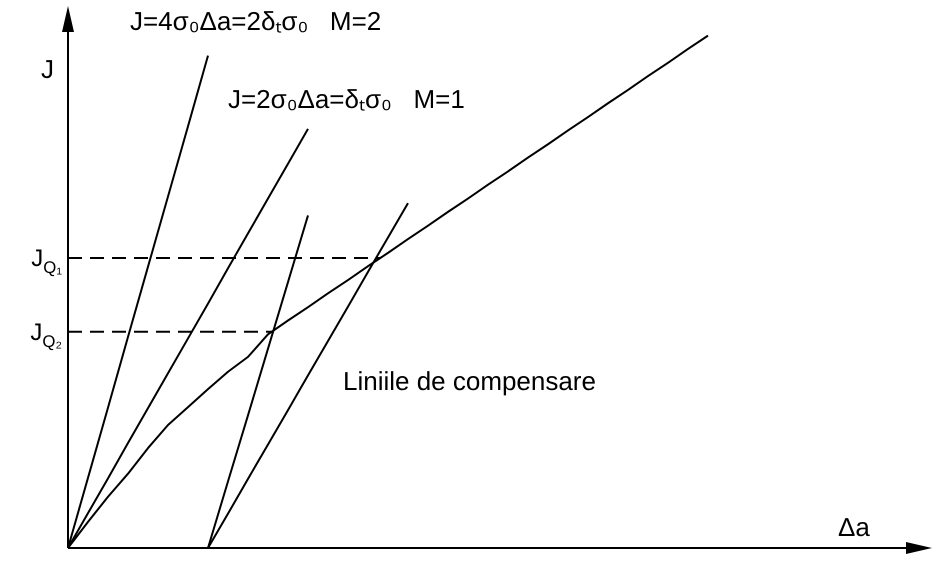 Image resolution: width=936 pixels, height=569 pixels. Describe the element at coordinates (256, 21) in the screenshot. I see `annotation: J=4σ₀Δa=2δₜσ₀ M=2` at that location.